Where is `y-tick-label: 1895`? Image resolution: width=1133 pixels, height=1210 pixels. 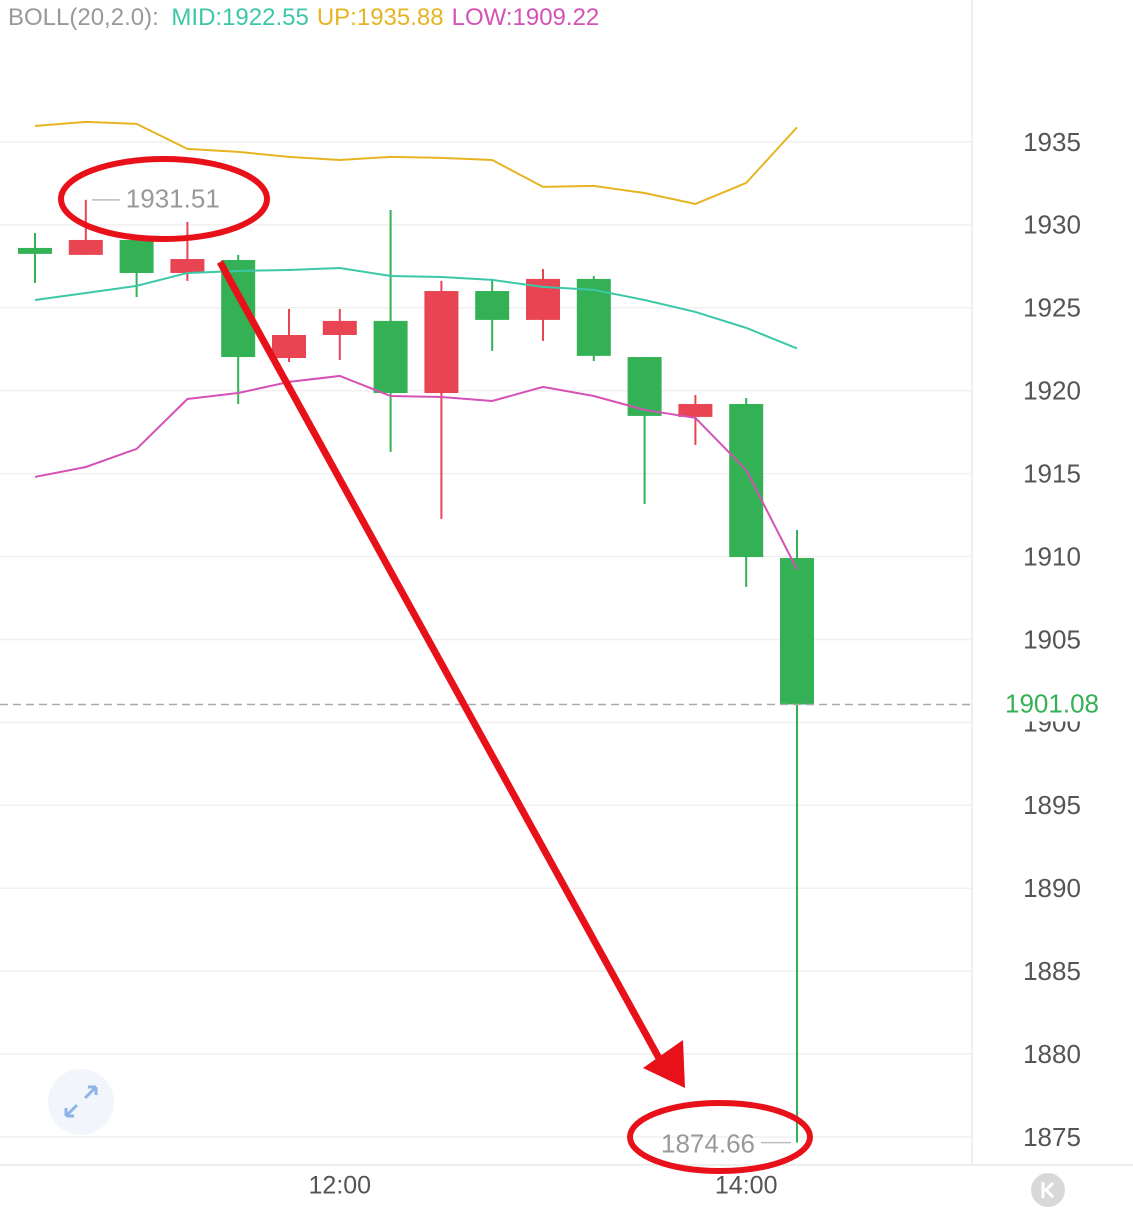
y-tick-label: 1895 is located at coordinates (1052, 805).